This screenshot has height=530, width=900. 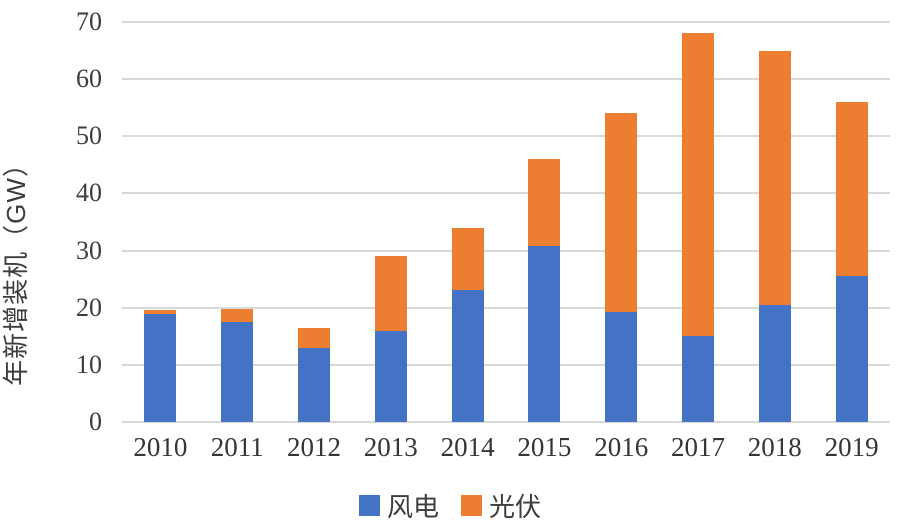 I want to click on legend-item-solar: 光伏, so click(x=501, y=505).